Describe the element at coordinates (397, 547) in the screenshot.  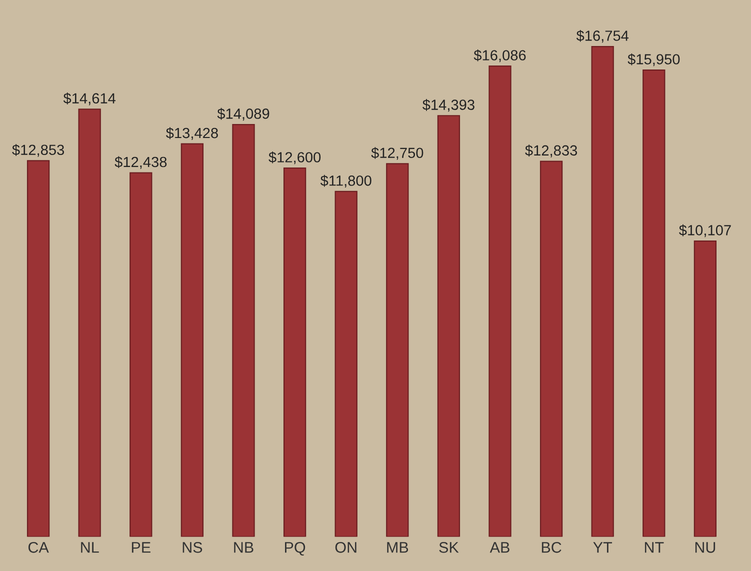
I see `x-tick-label: MB` at that location.